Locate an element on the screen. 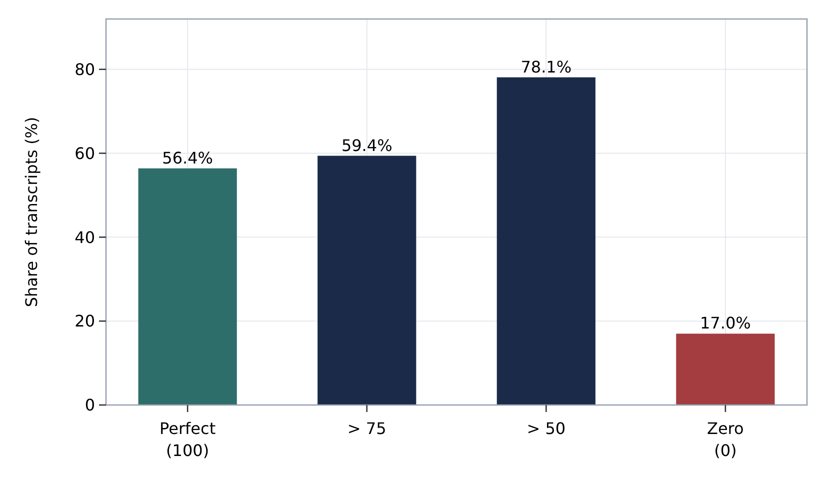 The height and width of the screenshot is (496, 839). x-tick-label: Zero (0) is located at coordinates (725, 439).